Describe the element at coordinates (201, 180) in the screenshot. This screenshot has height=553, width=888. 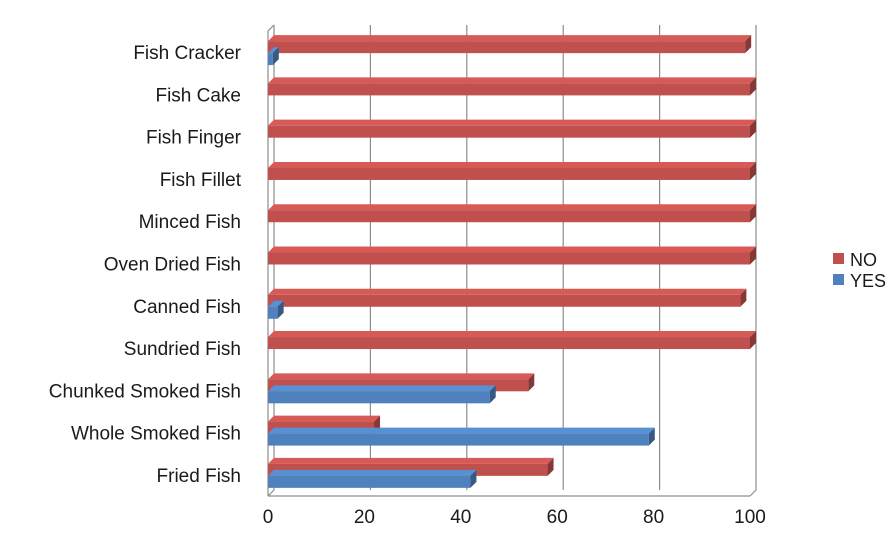
I see `category-label: Fish Fillet` at that location.